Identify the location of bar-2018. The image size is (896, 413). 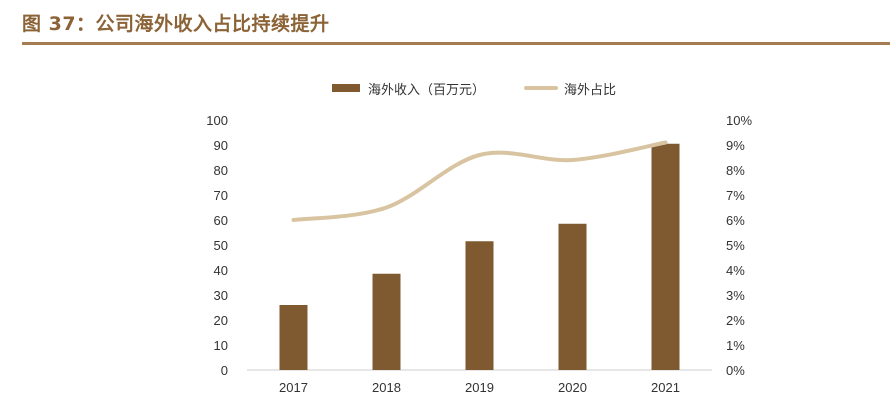
(386, 321).